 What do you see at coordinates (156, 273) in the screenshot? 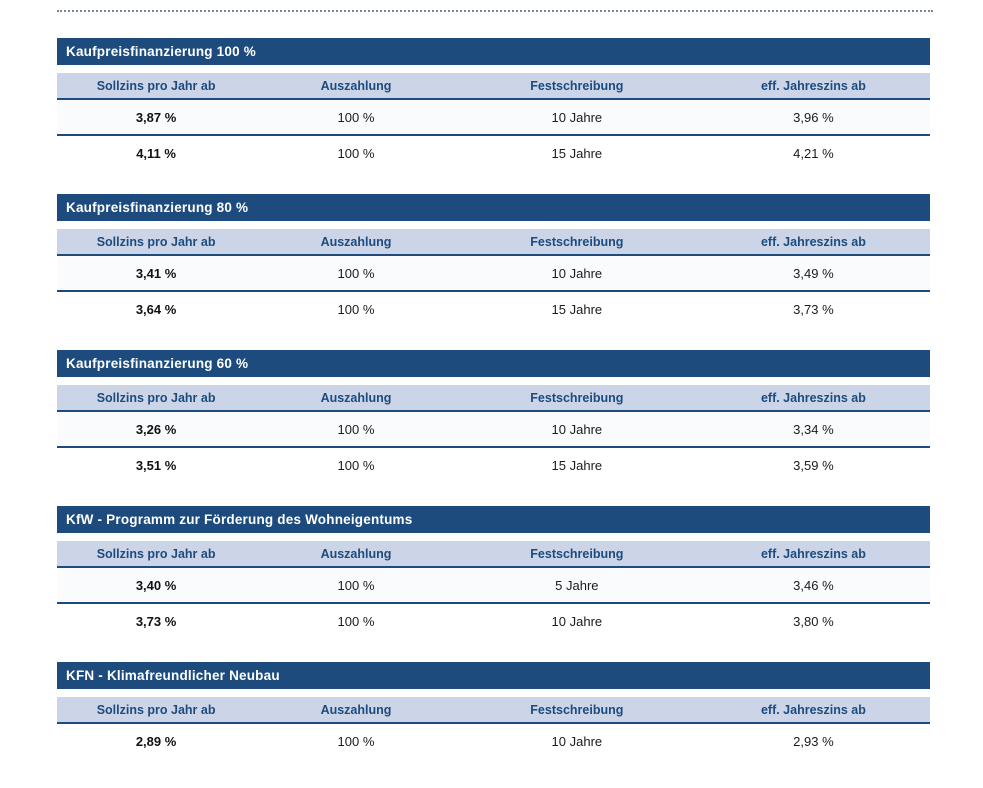
I see `table-cell: 3,41 %` at bounding box center [156, 273].